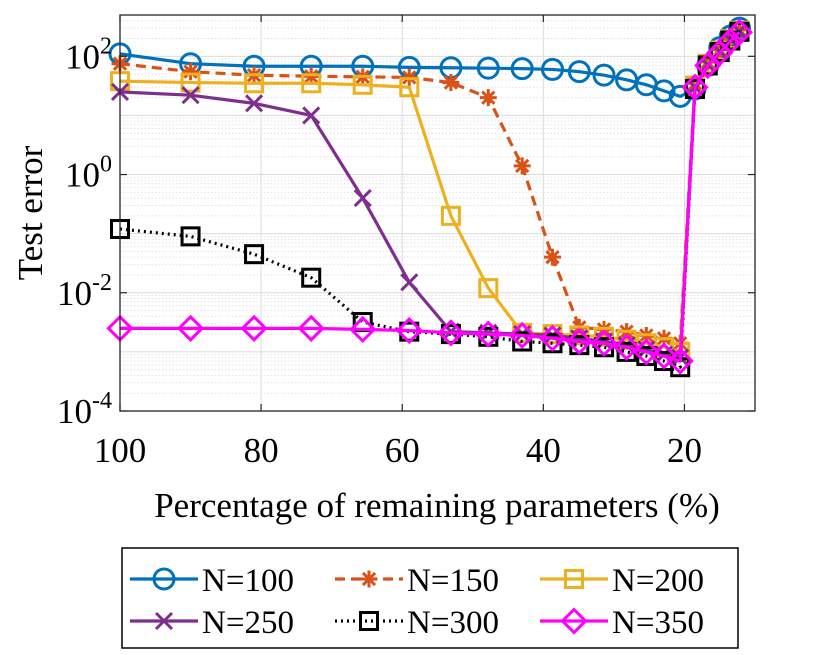  Describe the element at coordinates (120, 450) in the screenshot. I see `x-tick-label: 100` at that location.